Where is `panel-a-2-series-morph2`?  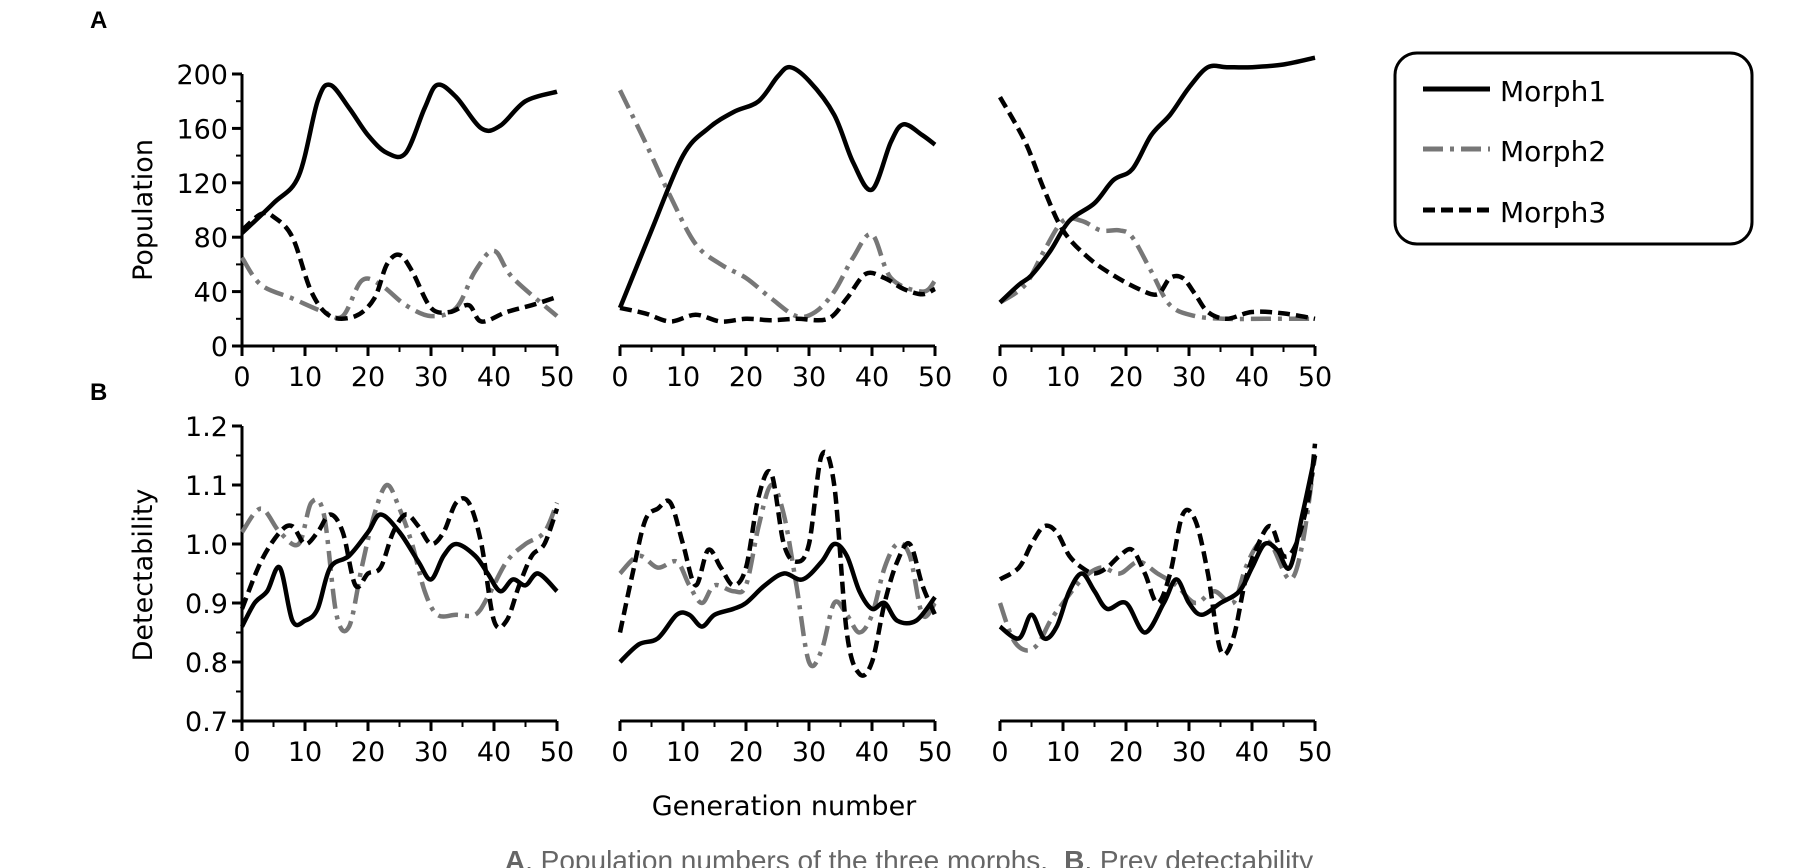
panel-a-2-series-morph2 is located at coordinates (777, 204).